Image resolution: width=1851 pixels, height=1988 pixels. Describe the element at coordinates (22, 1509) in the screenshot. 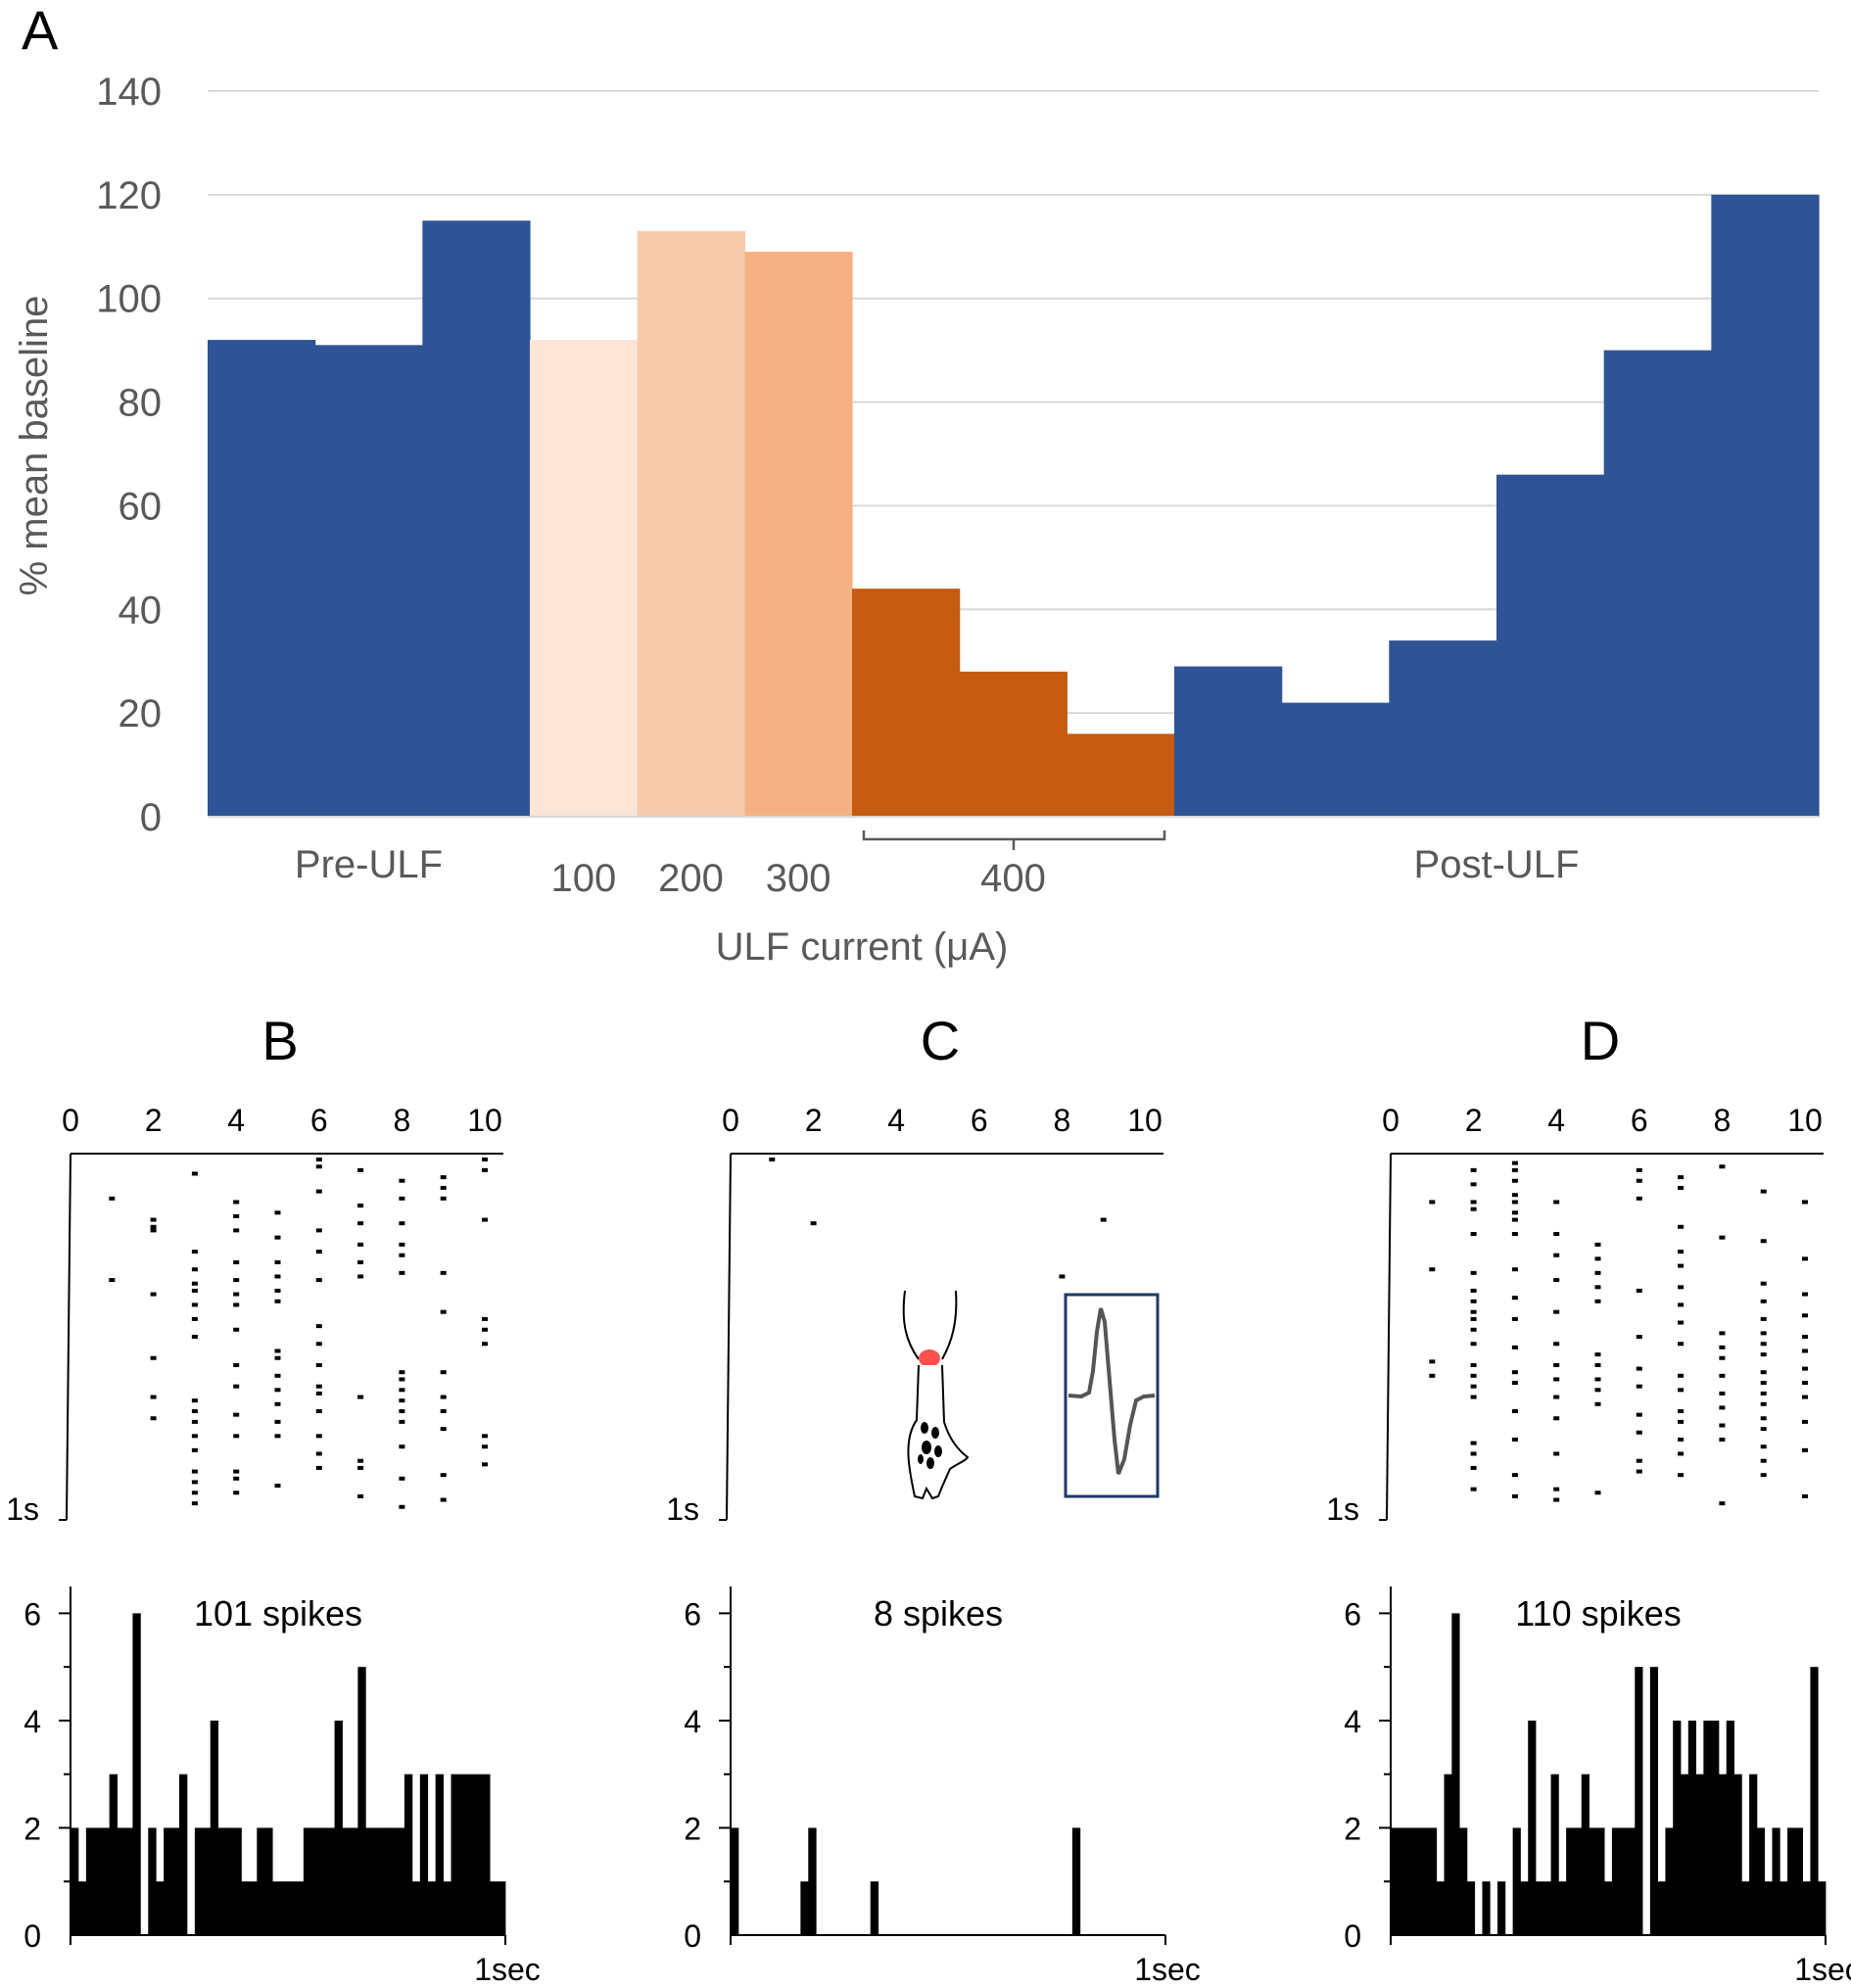

I see `raster-y-label: 1s` at that location.